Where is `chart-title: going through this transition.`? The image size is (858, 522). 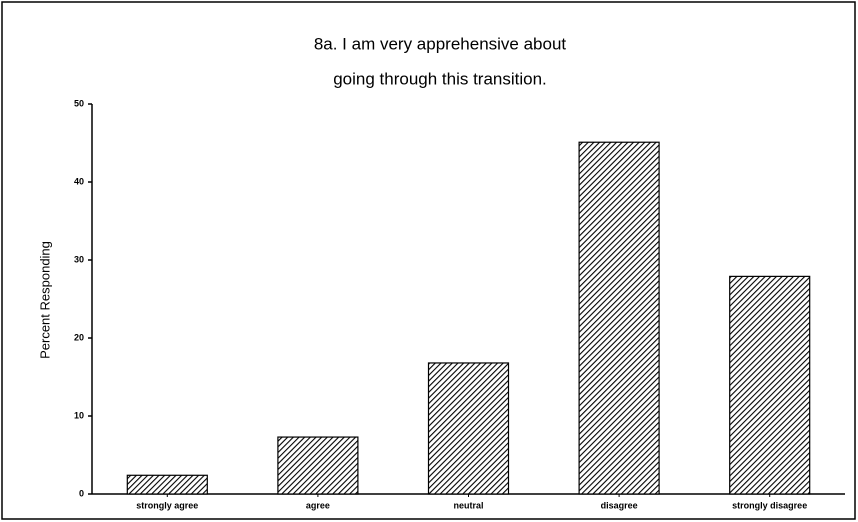 chart-title: going through this transition. is located at coordinates (440, 78).